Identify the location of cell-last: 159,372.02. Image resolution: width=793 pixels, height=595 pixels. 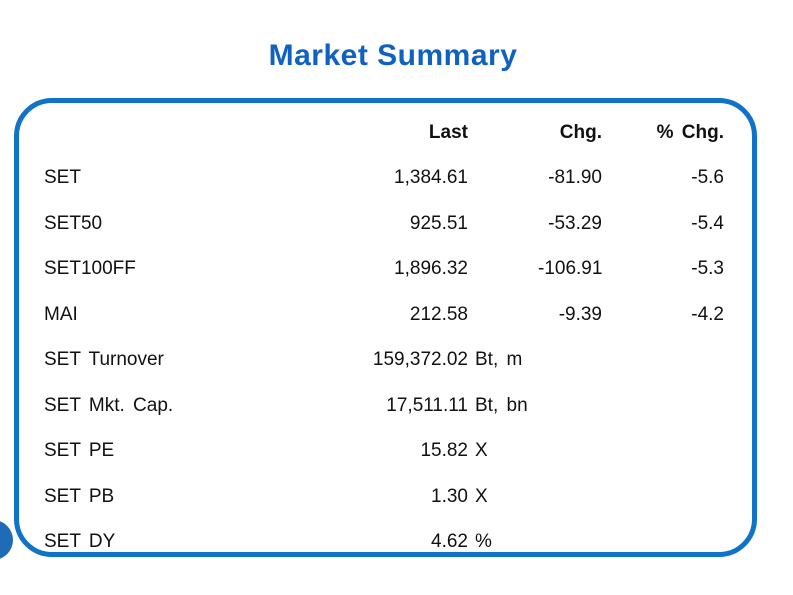
(420, 360).